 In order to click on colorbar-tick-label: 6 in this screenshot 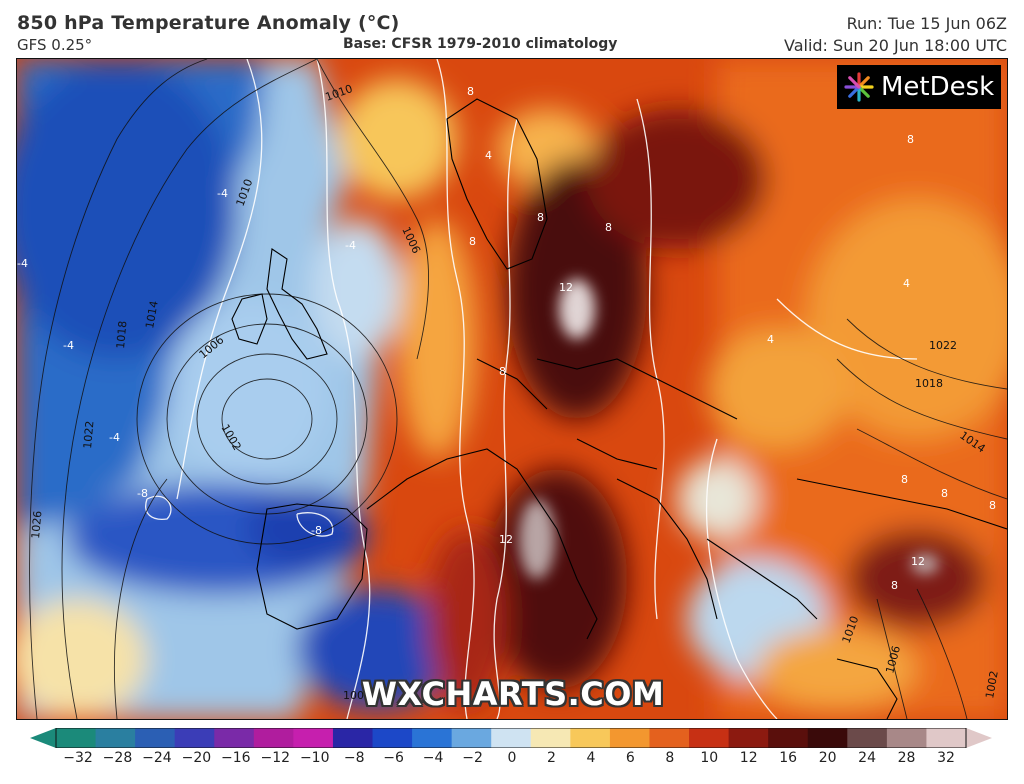, I will do `click(630, 758)`.